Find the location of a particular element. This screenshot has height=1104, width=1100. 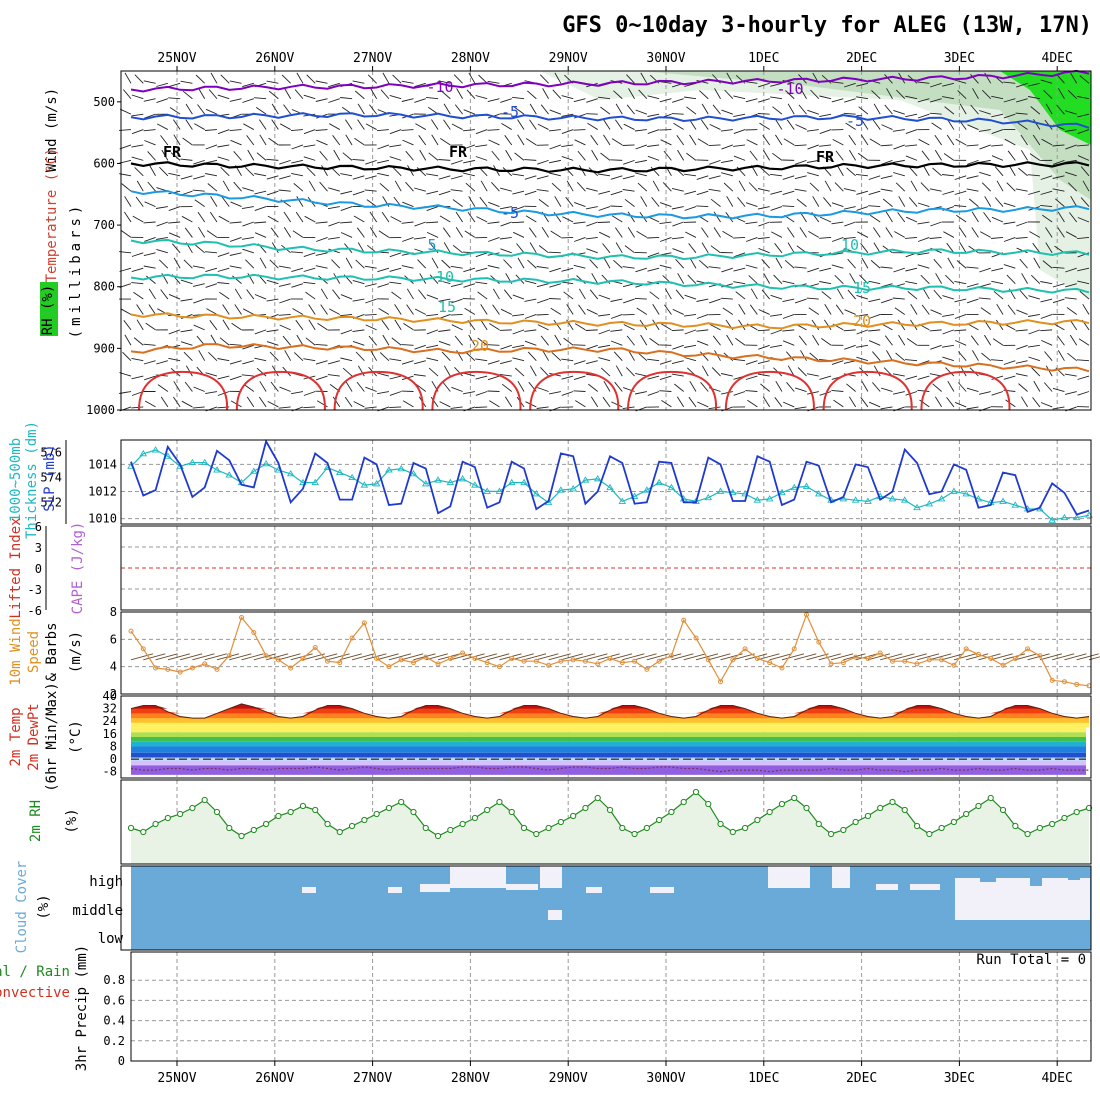

p8-label-3: 3hr Precip (mm) is located at coordinates (82, 1008).